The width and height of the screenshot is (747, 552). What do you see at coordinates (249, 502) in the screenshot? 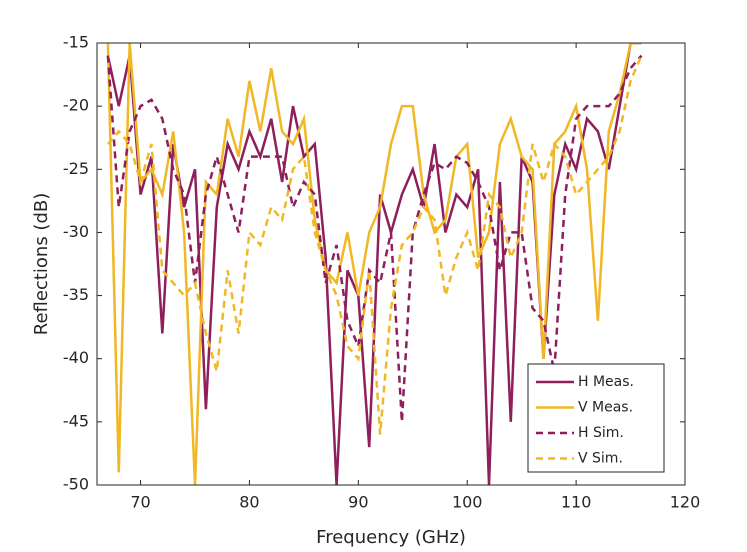
I see `x-tick-label: 80` at bounding box center [249, 502].